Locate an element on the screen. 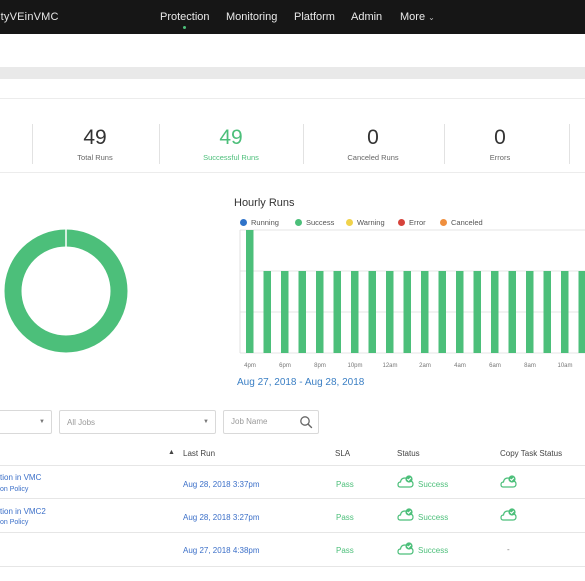 This screenshot has height=581, width=585. legend-success: Success is located at coordinates (314, 222).